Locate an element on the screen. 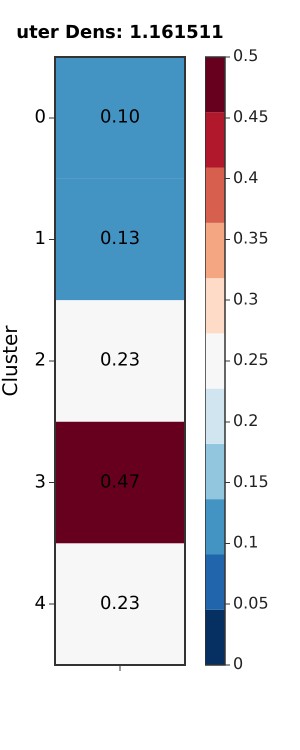 The image size is (300, 750). color-bar-label: 0.25 is located at coordinates (251, 360).